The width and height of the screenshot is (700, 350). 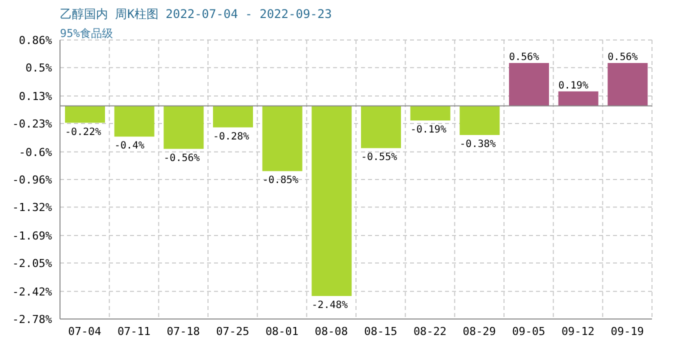 I want to click on x-tick-label: 09-05, so click(x=529, y=331).